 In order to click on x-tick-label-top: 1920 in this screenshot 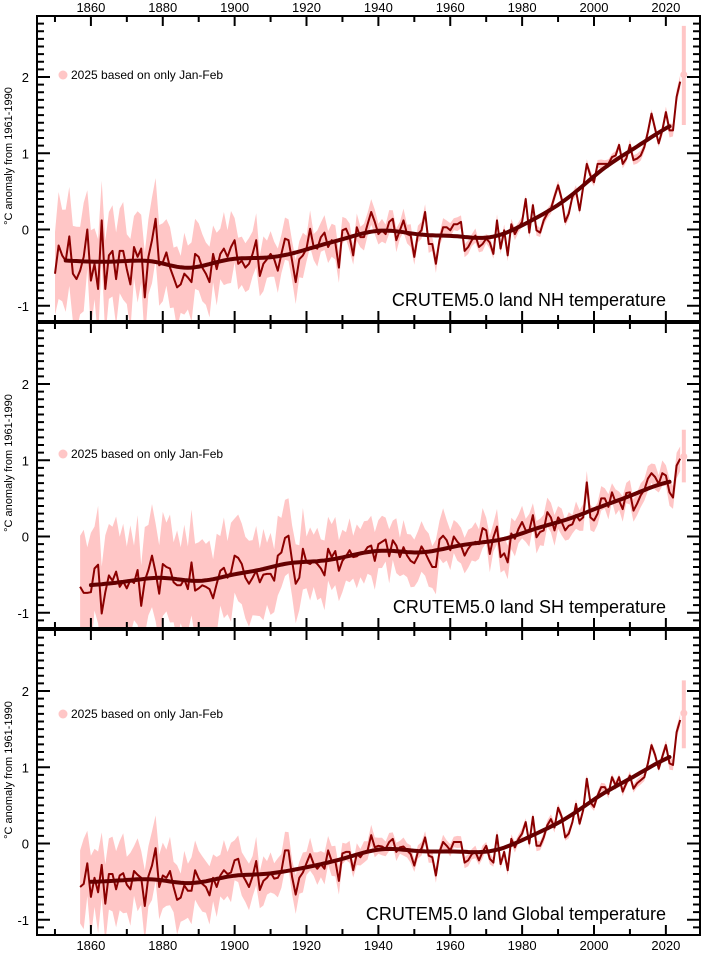, I will do `click(306, 7)`.